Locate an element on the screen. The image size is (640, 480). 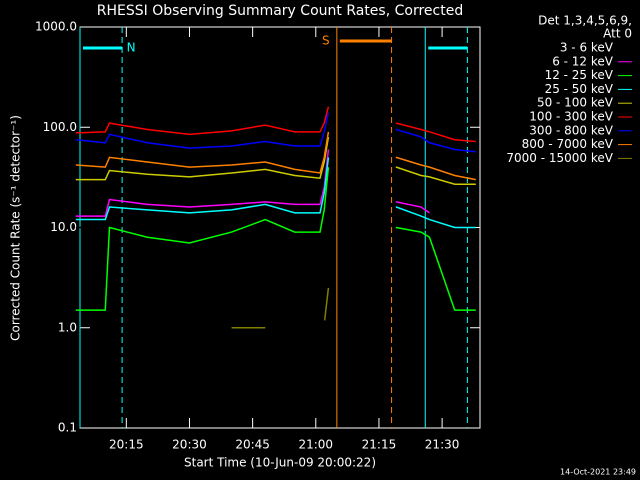
legend-header: Att 0 is located at coordinates (617, 34).